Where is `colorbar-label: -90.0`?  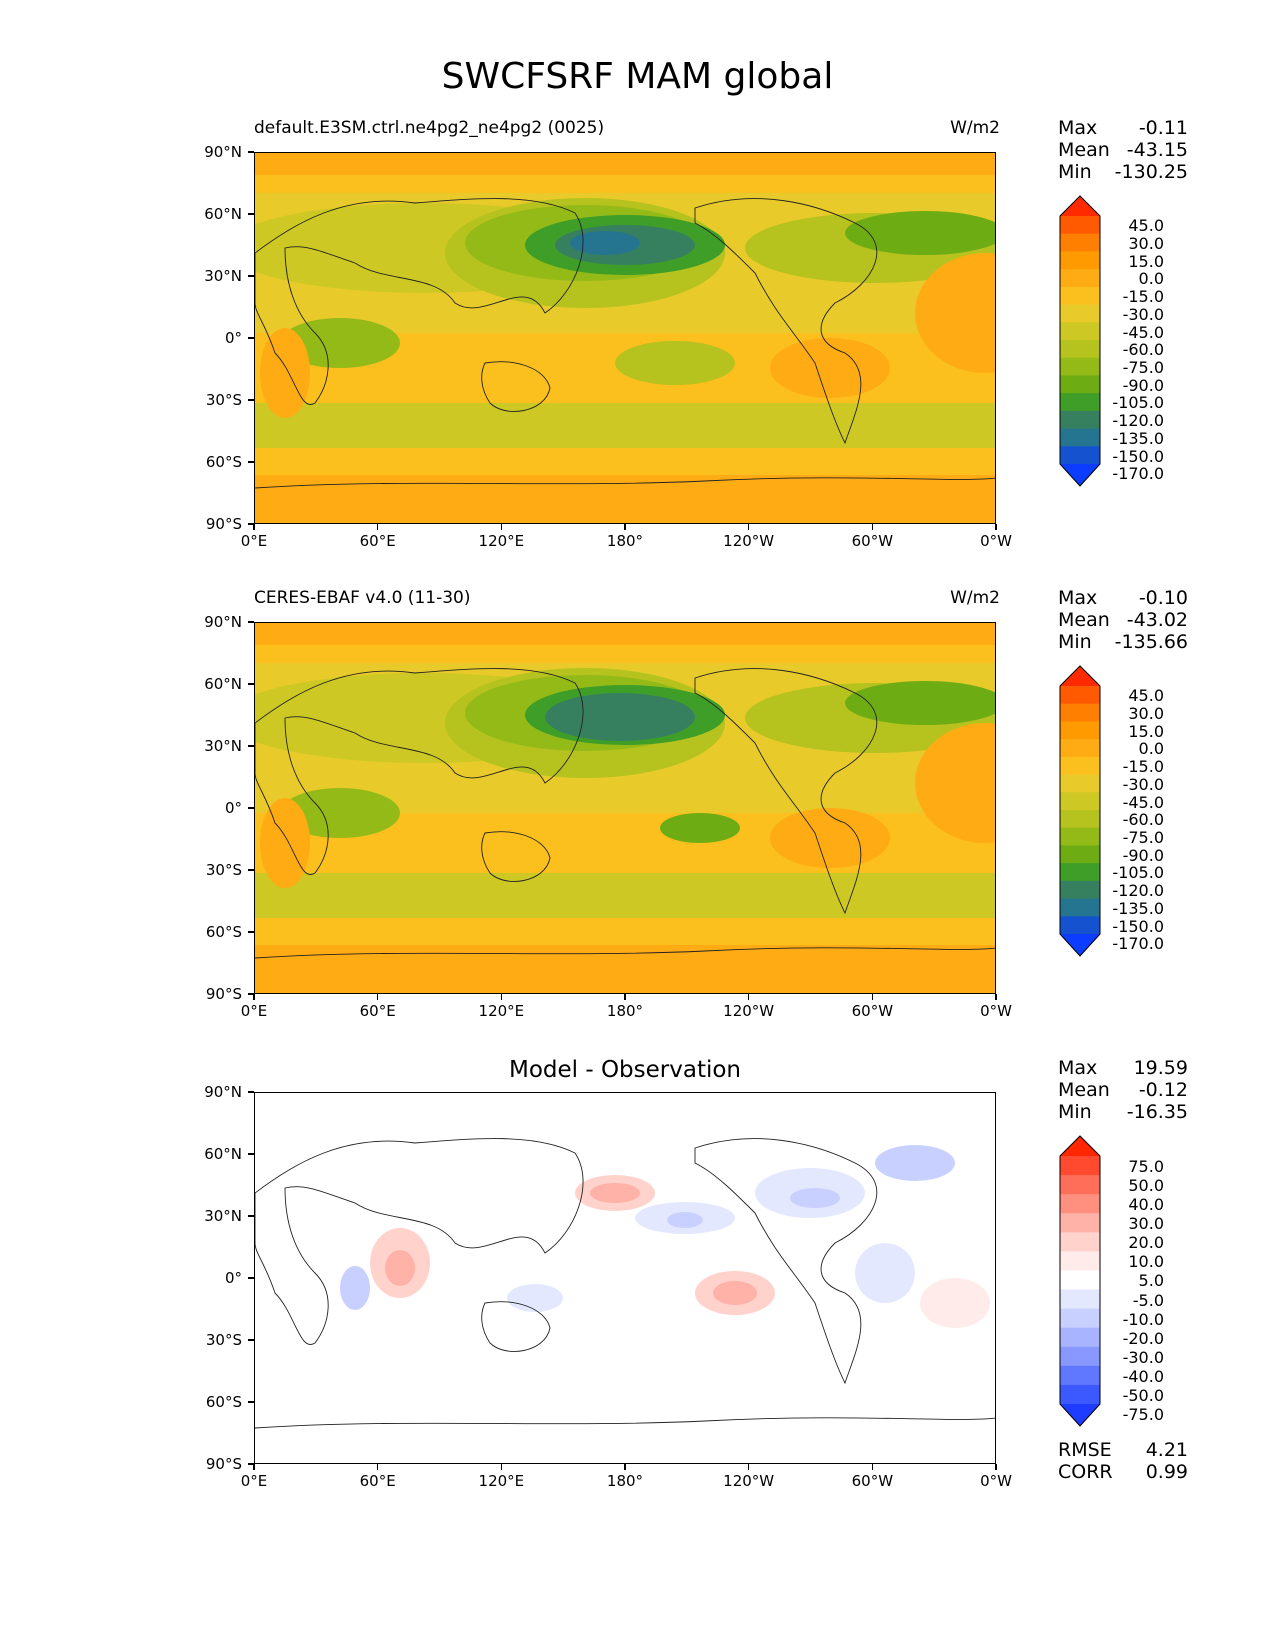
colorbar-label: -90.0 is located at coordinates (1143, 855).